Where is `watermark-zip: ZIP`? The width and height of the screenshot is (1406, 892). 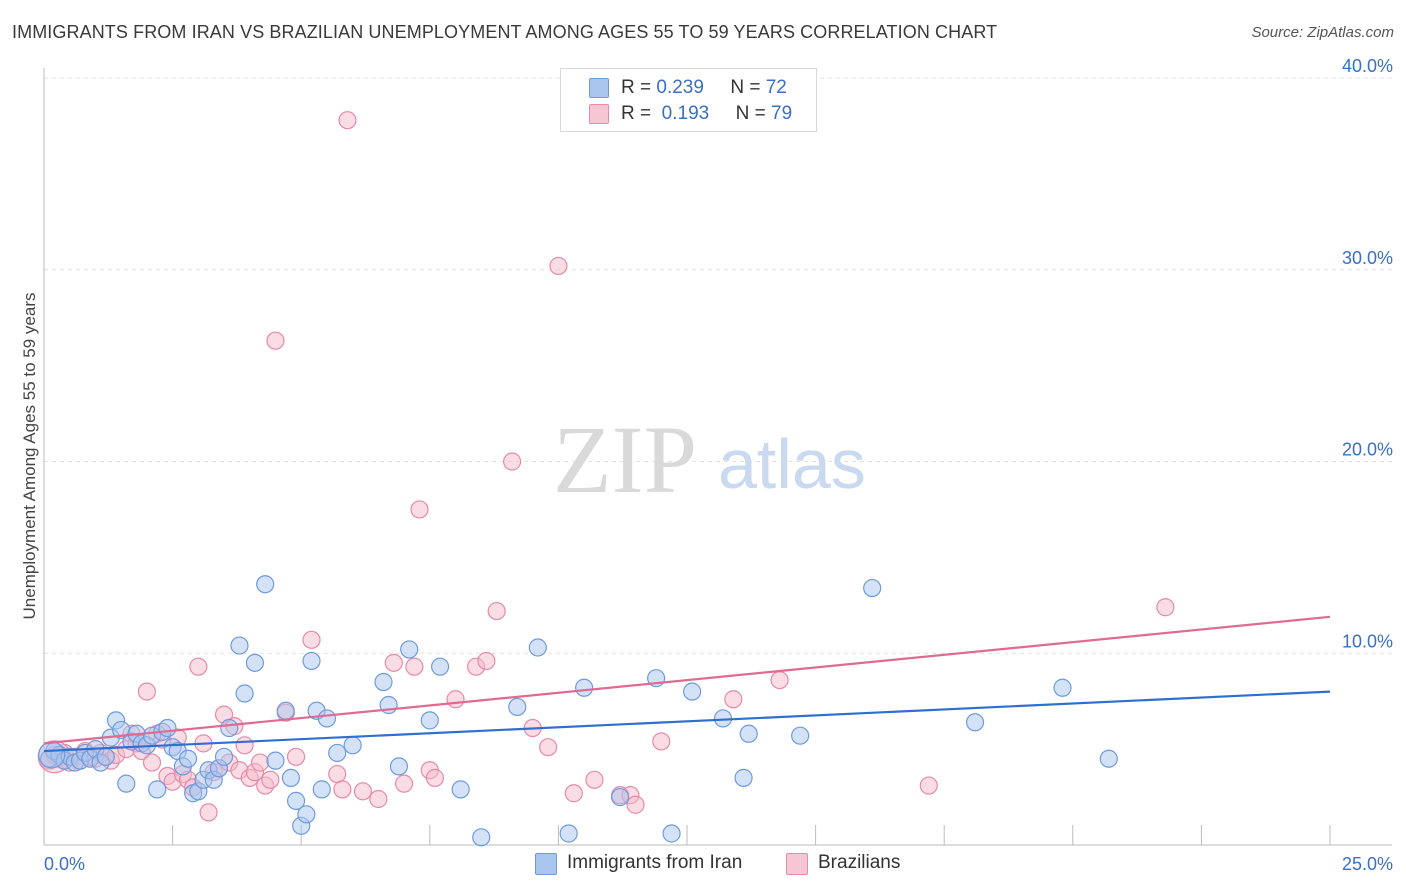
watermark-zip: ZIP is located at coordinates (625, 459).